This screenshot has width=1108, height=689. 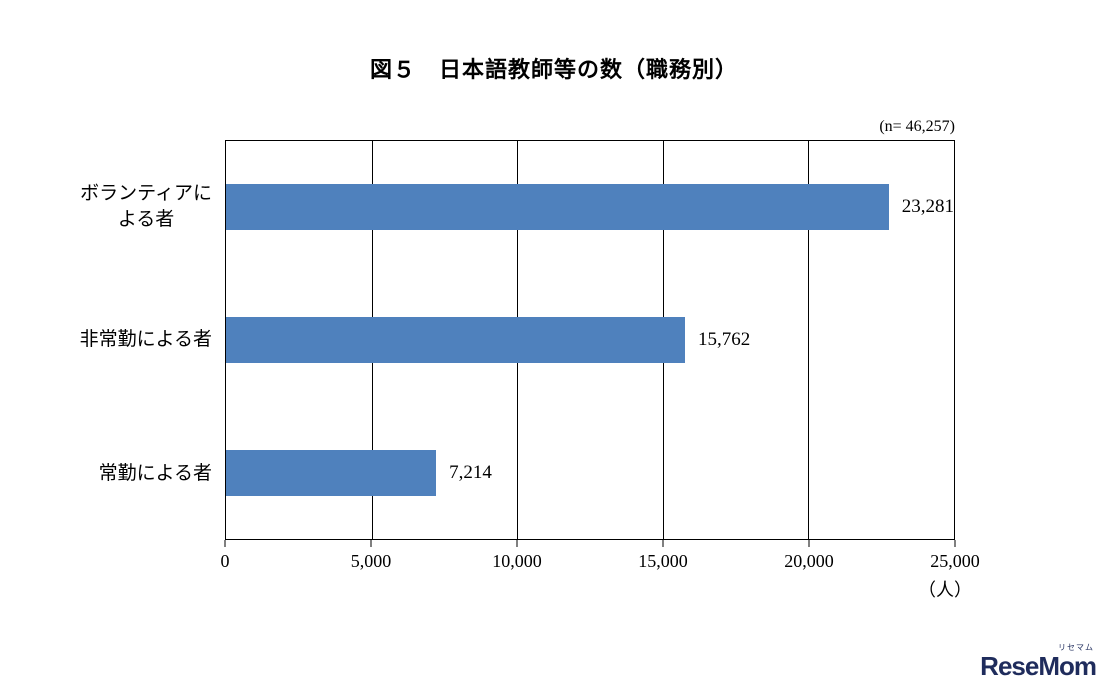 I want to click on x-axis-tickmarks, so click(x=590, y=544).